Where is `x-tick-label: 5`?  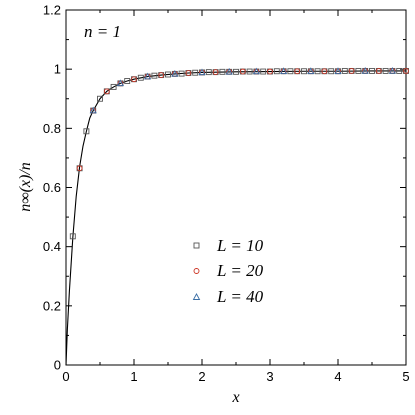
x-tick-label: 5 is located at coordinates (405, 376).